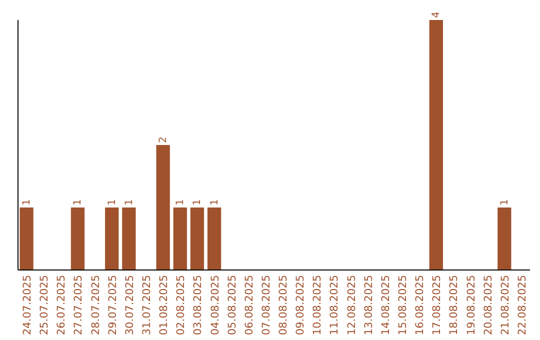 This screenshot has height=340, width=540. What do you see at coordinates (112, 305) in the screenshot?
I see `x-tick-label: 29.07.2025` at bounding box center [112, 305].